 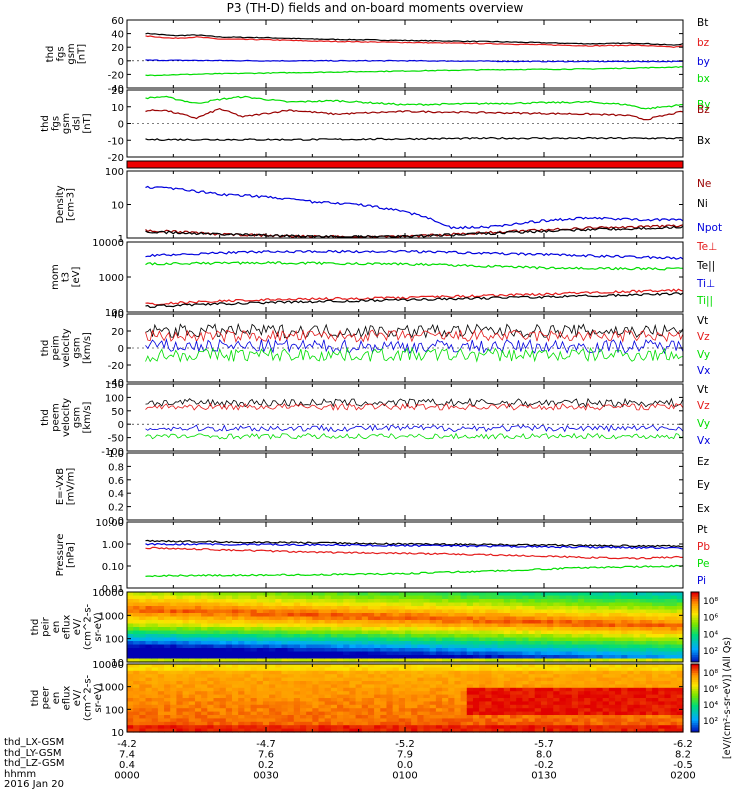 I want to click on series-line-Vy, so click(x=414, y=436).